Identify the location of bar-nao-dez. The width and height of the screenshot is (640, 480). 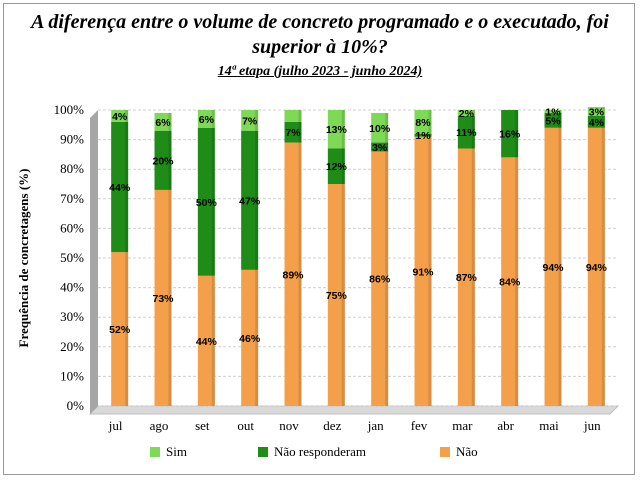
(336, 295).